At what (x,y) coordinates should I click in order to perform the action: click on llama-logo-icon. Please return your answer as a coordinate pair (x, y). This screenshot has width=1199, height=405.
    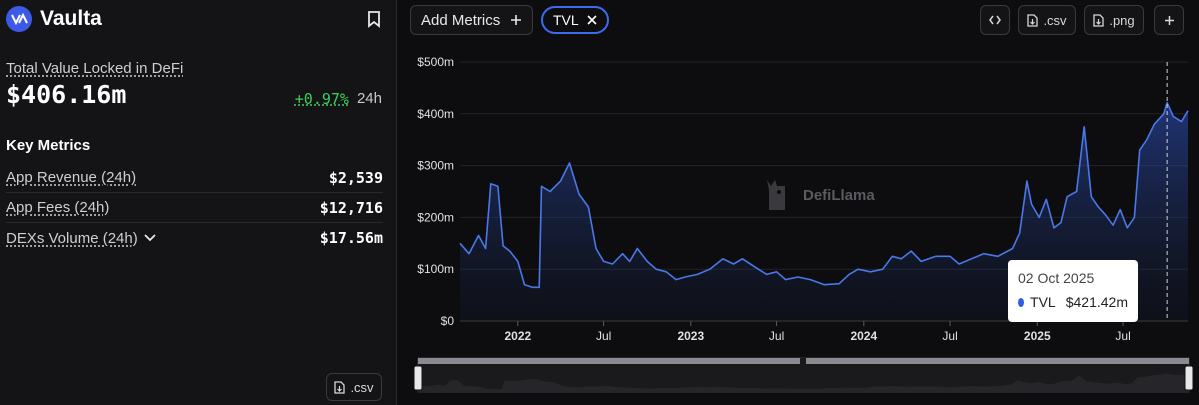
    Looking at the image, I should click on (776, 195).